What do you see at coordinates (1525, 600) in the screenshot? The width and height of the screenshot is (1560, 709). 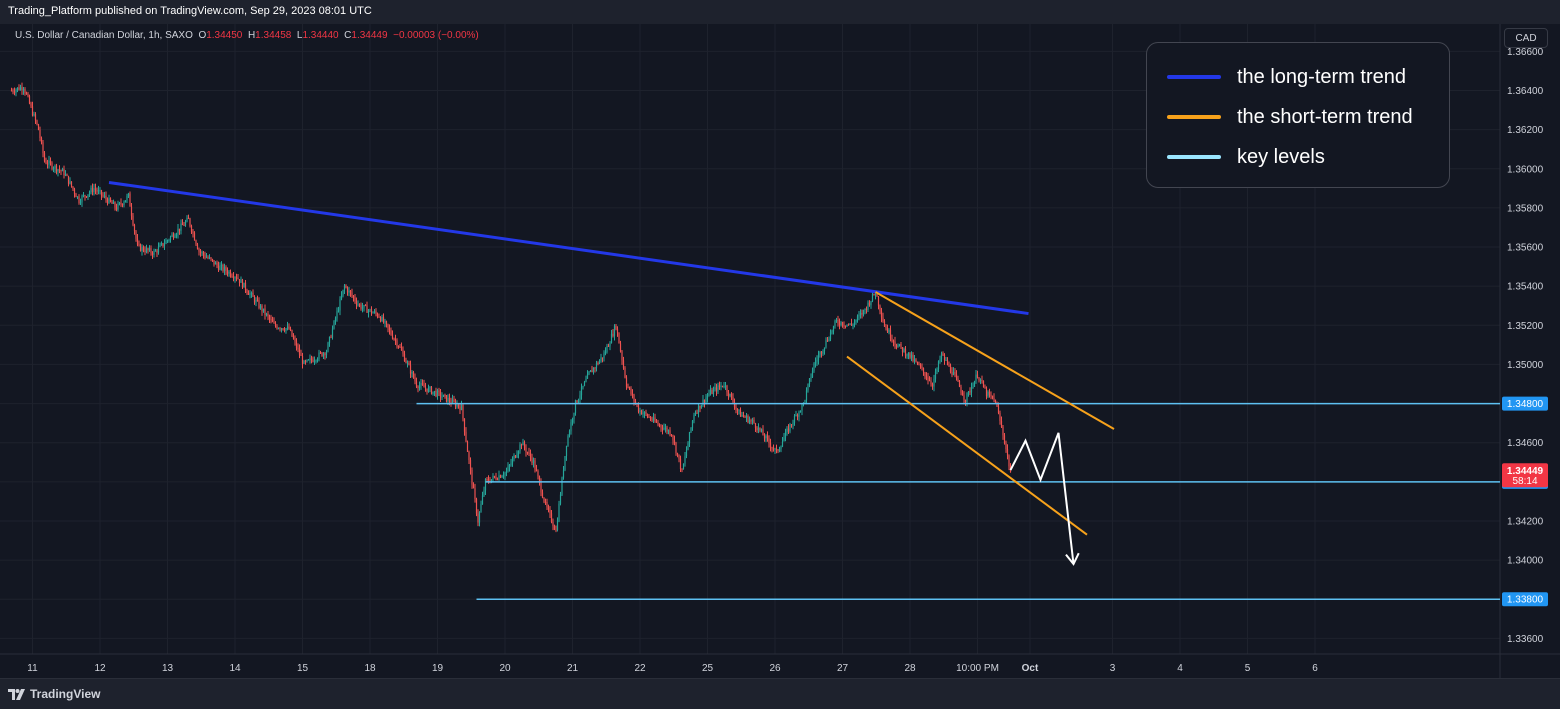 I see `key-level-tag-label: 1.33800` at bounding box center [1525, 600].